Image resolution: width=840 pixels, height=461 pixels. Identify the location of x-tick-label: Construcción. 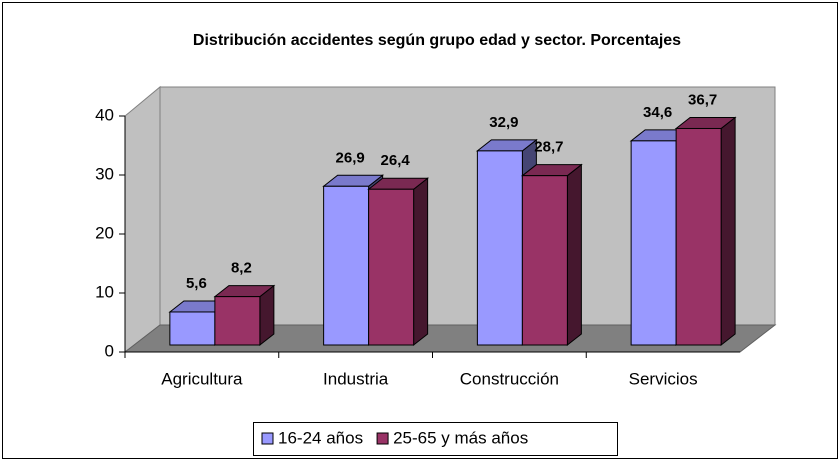
(509, 378).